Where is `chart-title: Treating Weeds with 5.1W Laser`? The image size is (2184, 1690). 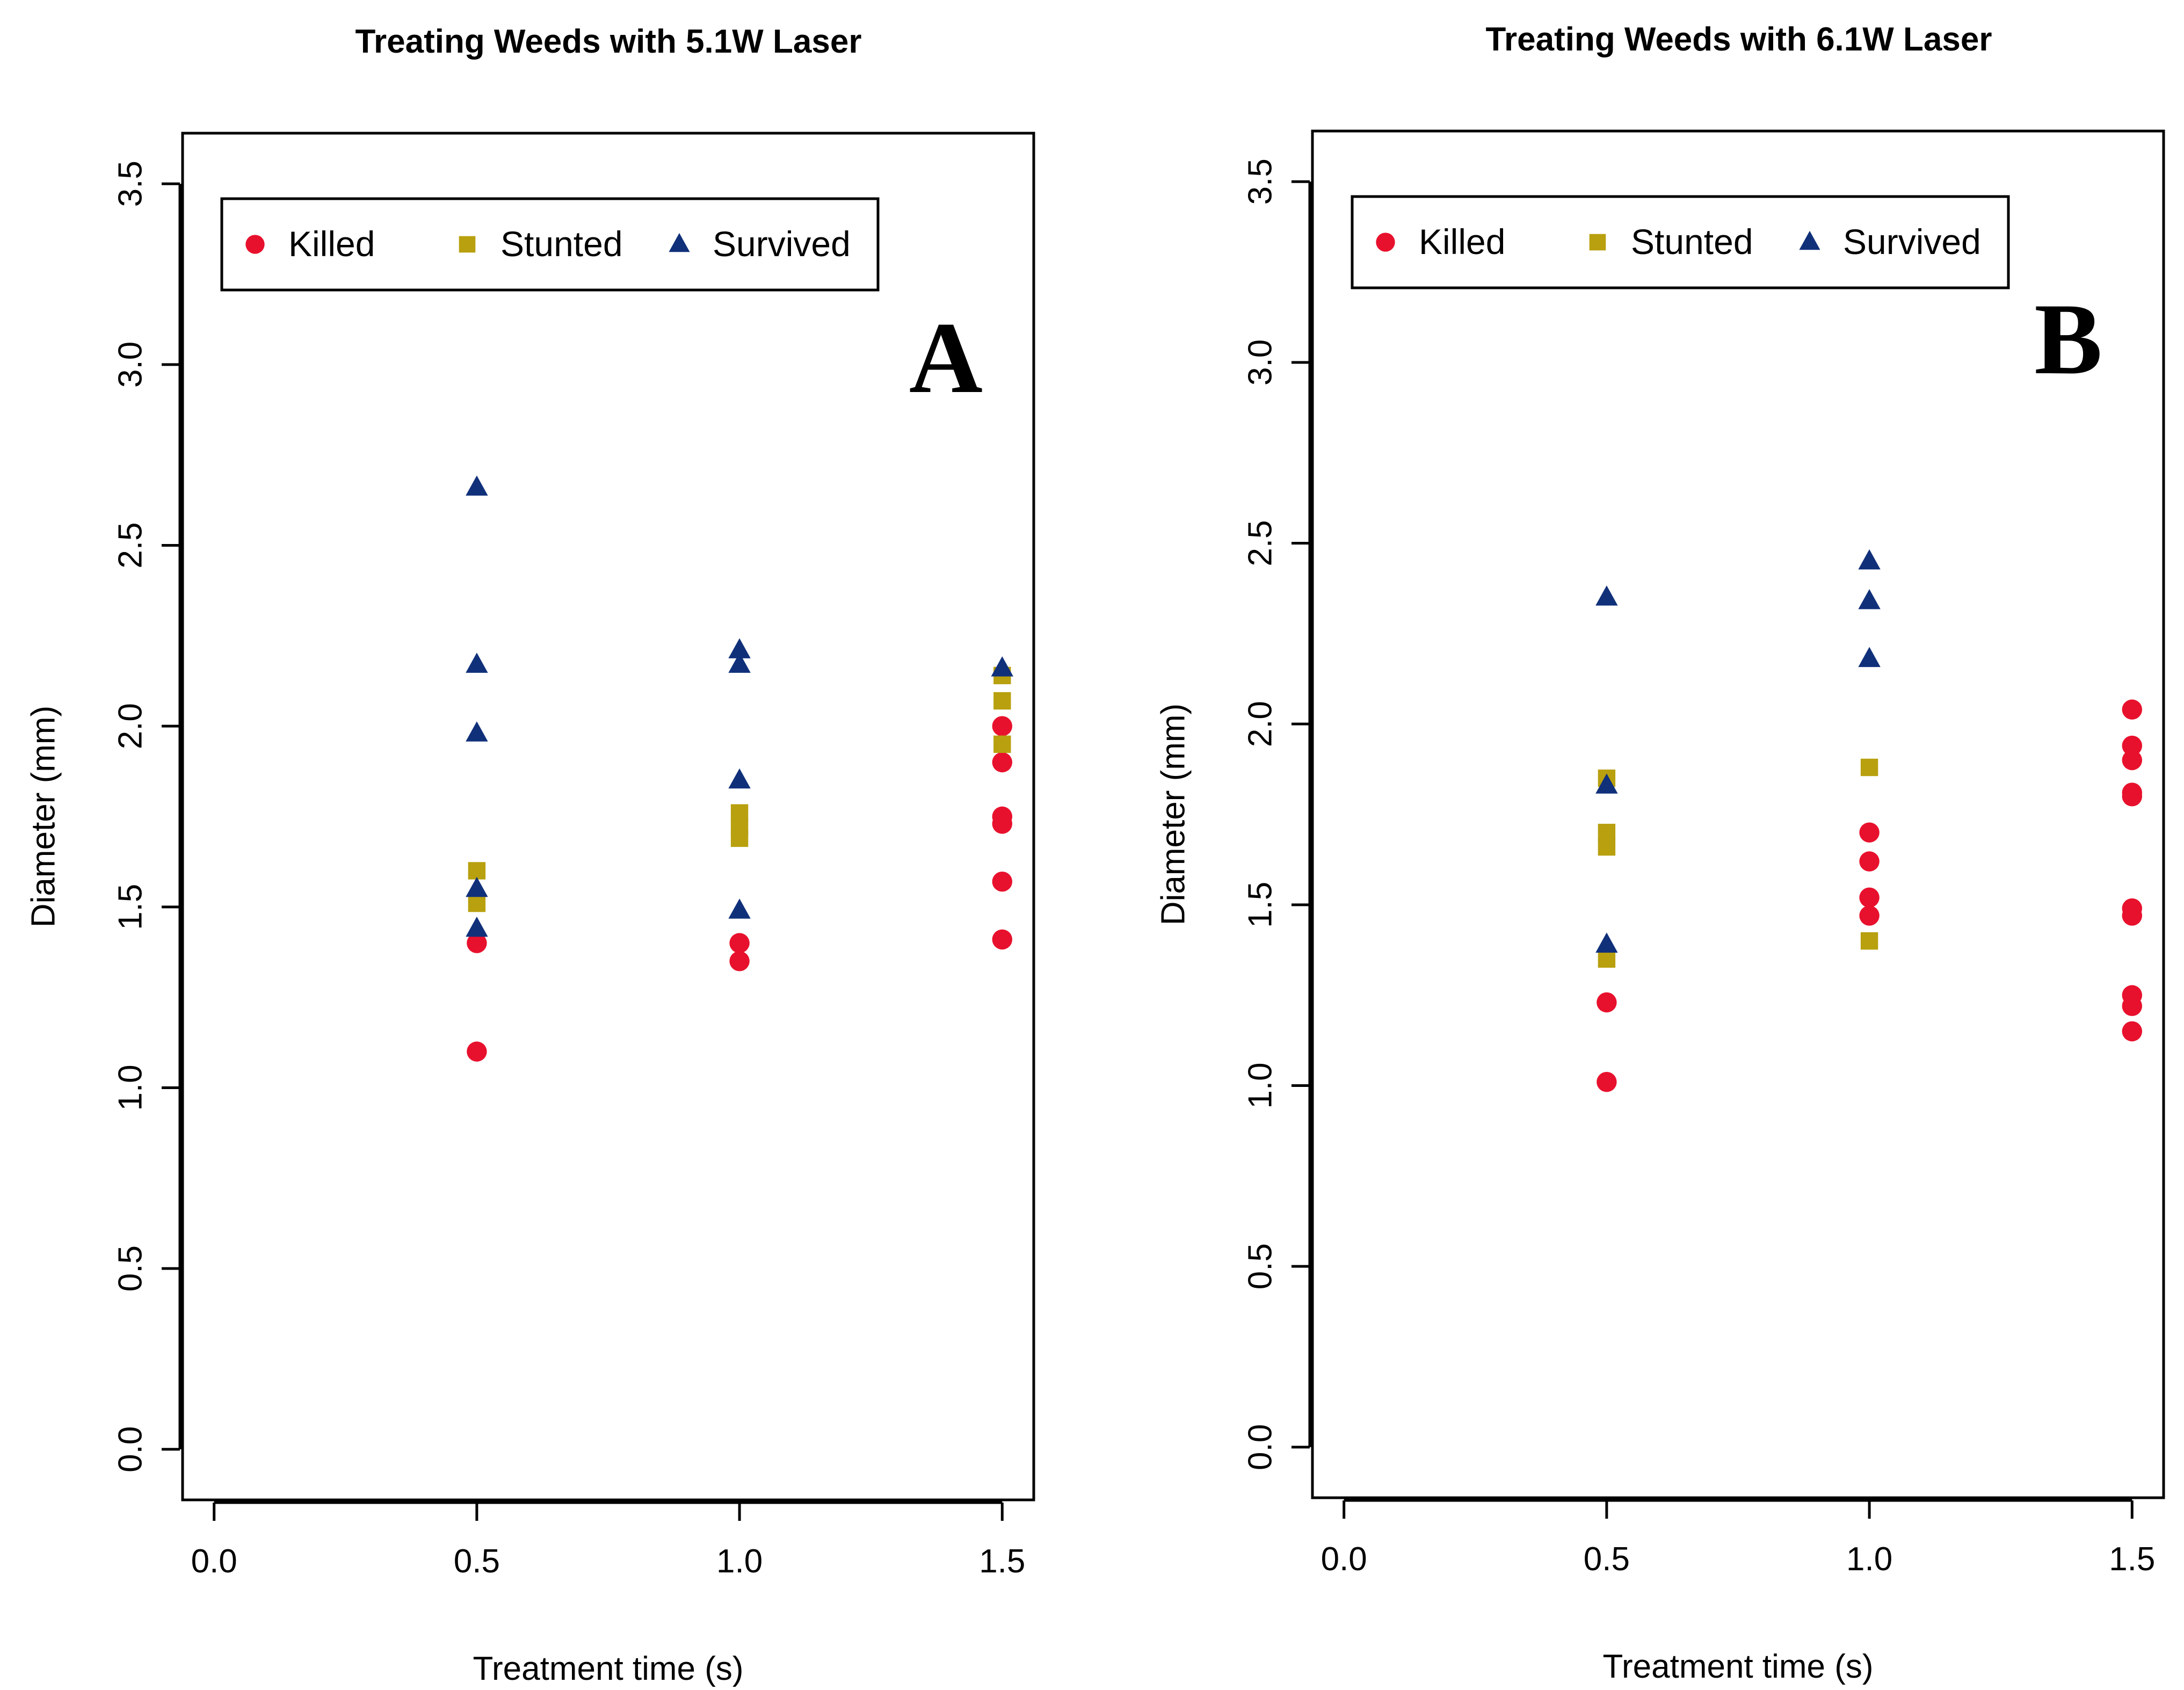
chart-title: Treating Weeds with 5.1W Laser is located at coordinates (609, 41).